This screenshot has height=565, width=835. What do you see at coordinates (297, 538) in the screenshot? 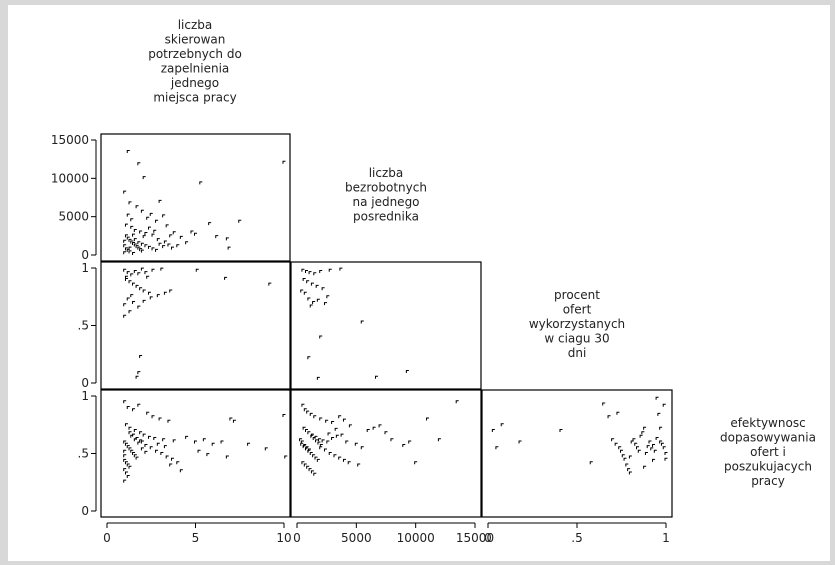
I see `x-tick-label: 0` at bounding box center [297, 538].